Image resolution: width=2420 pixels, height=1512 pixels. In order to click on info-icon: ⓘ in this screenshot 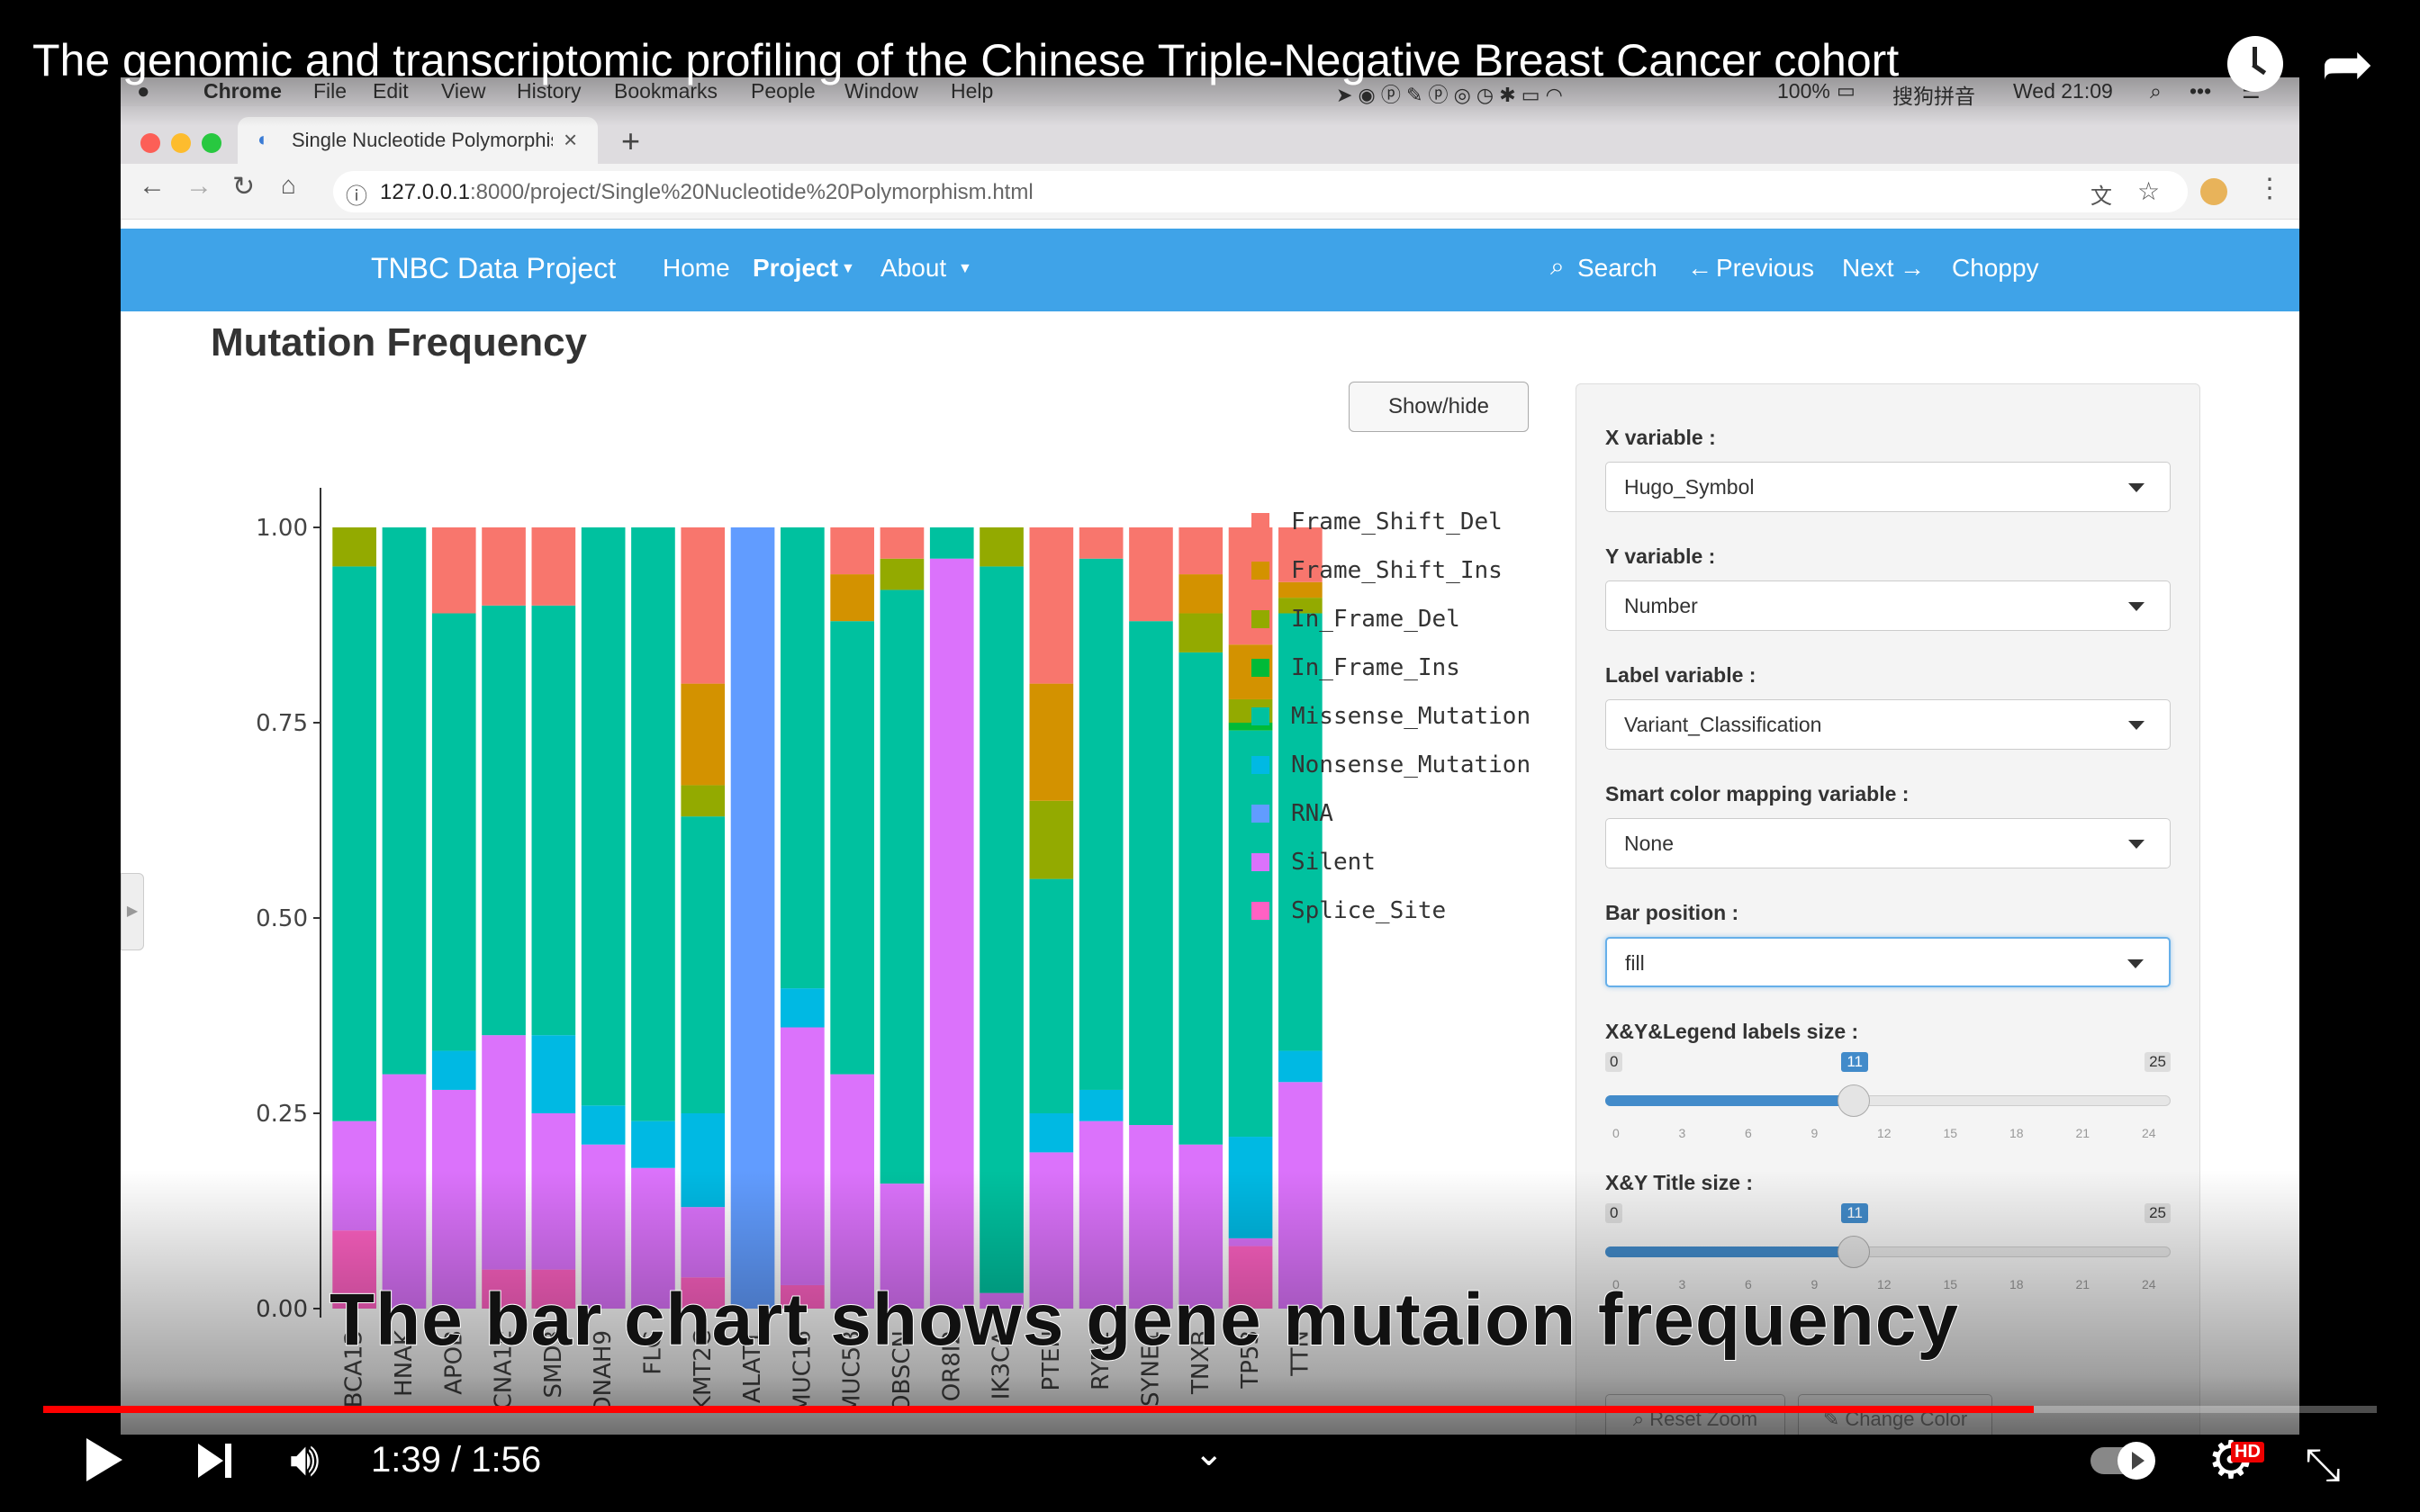, I will do `click(356, 196)`.